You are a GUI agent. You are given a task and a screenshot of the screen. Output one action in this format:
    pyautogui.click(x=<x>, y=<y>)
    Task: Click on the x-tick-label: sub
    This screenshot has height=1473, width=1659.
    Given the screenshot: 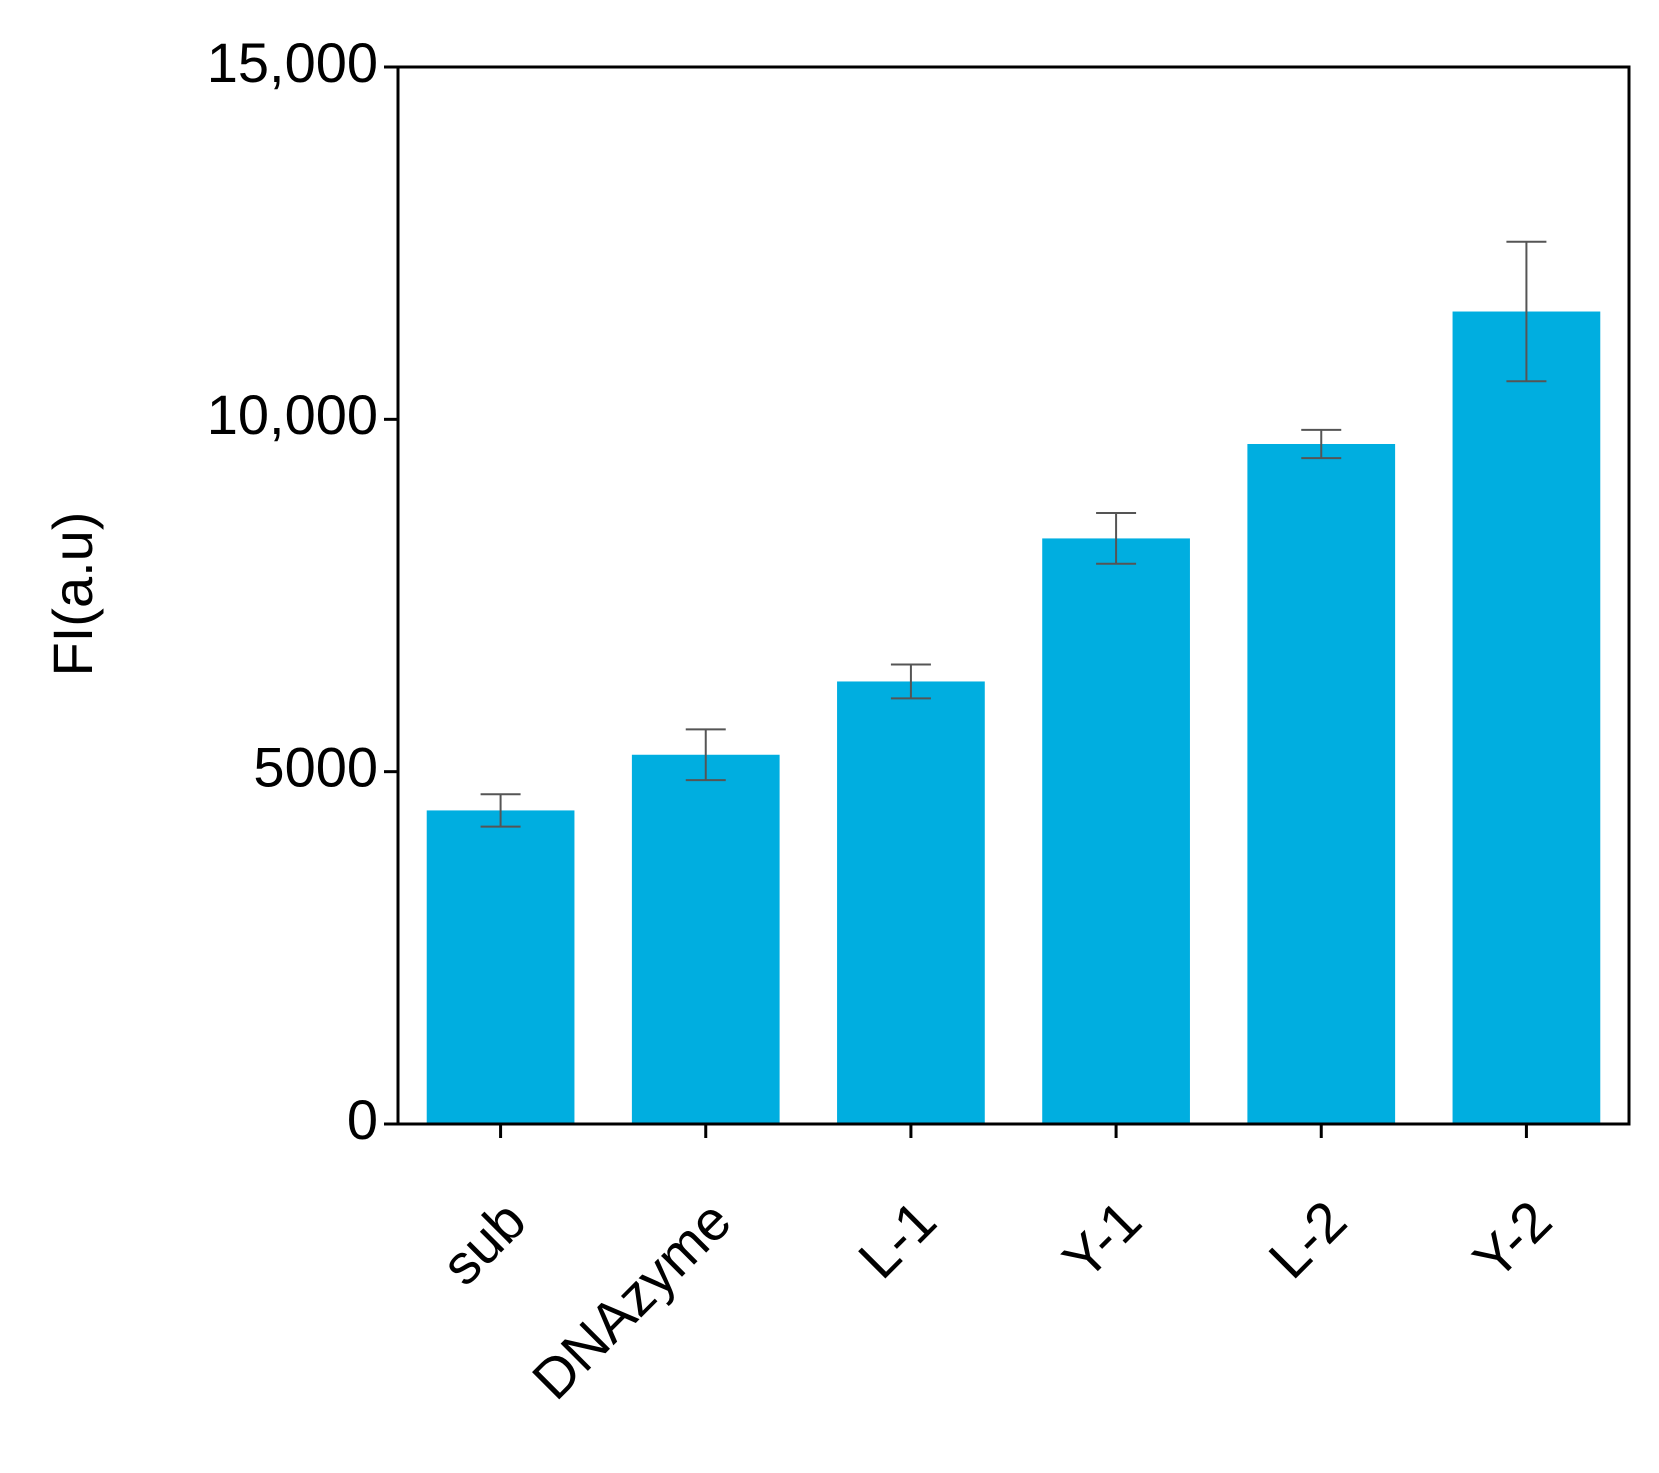 What is the action you would take?
    pyautogui.click(x=483, y=1242)
    